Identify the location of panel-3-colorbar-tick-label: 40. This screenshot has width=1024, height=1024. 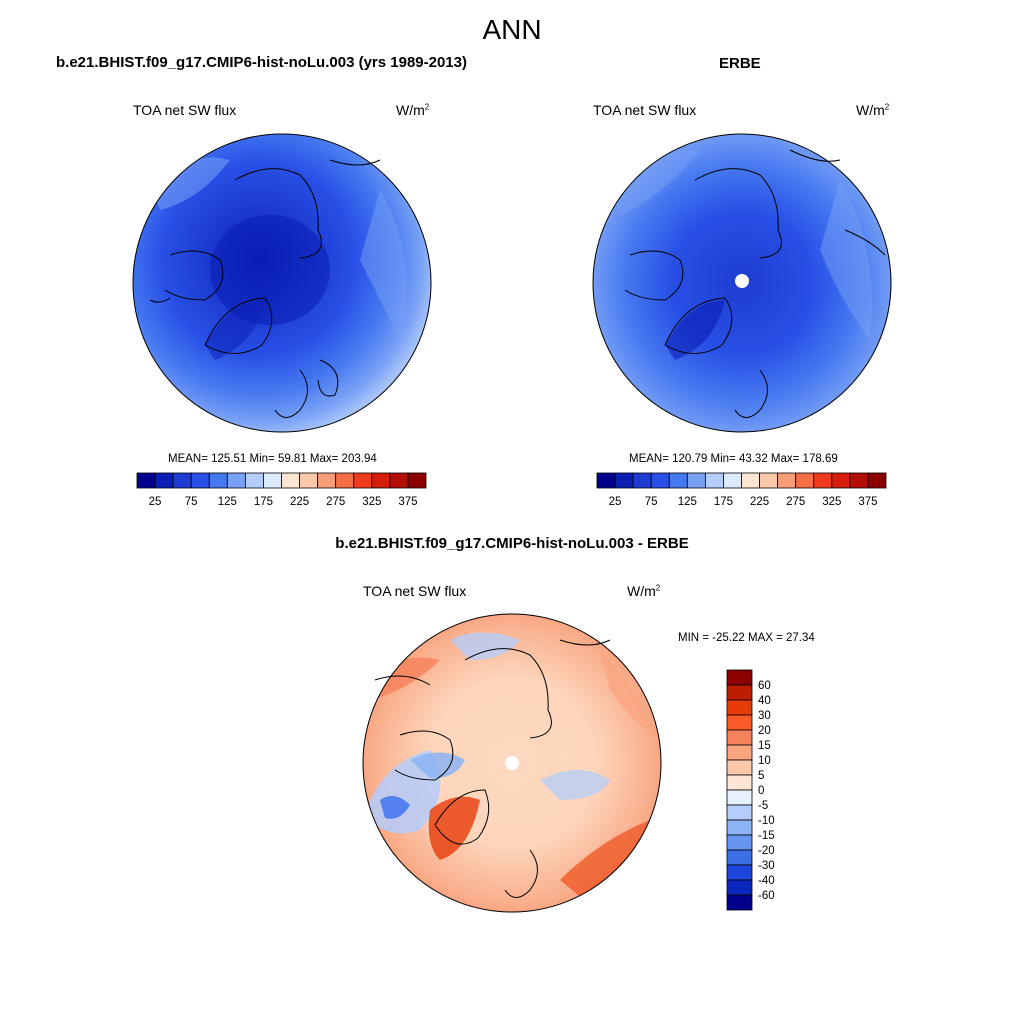
(764, 701).